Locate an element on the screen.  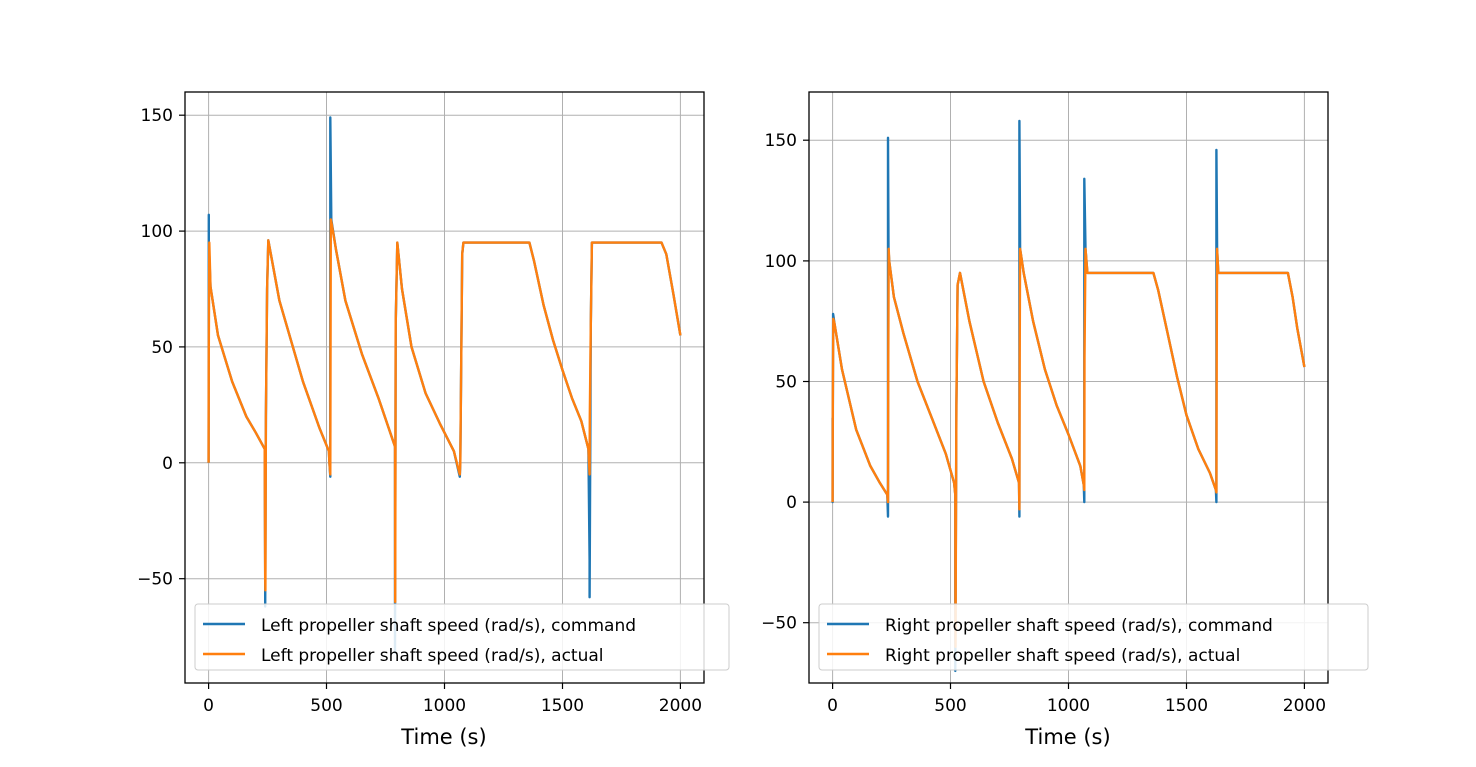
left-y-tick-label: −50 is located at coordinates (155, 580).